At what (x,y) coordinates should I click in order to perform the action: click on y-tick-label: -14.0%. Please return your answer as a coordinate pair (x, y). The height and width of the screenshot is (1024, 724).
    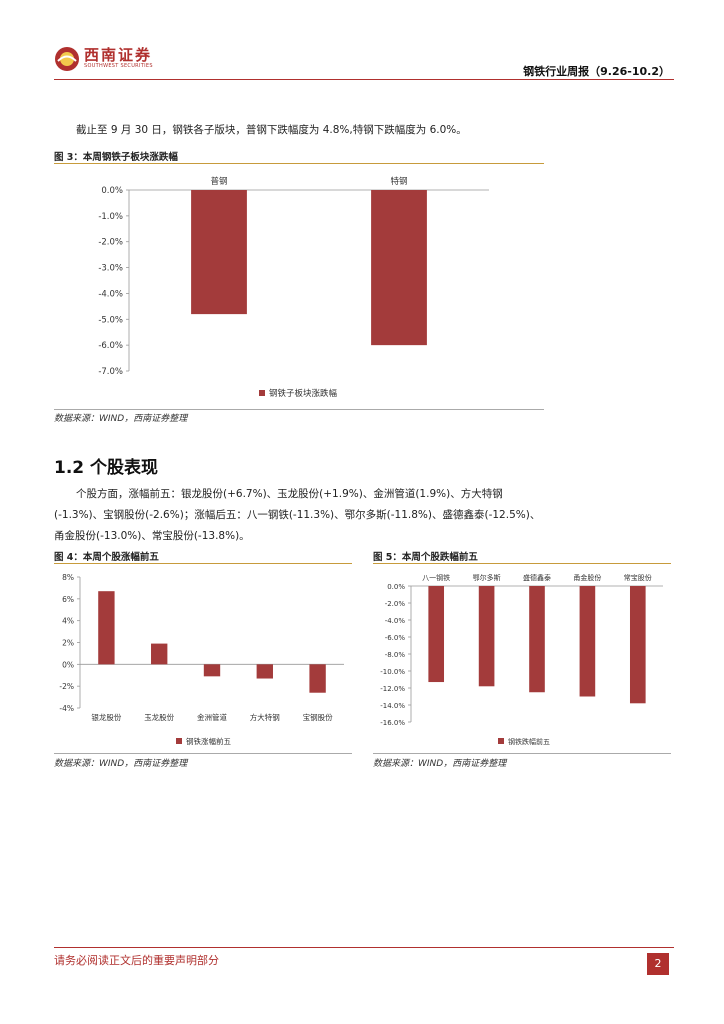
    Looking at the image, I should click on (392, 706).